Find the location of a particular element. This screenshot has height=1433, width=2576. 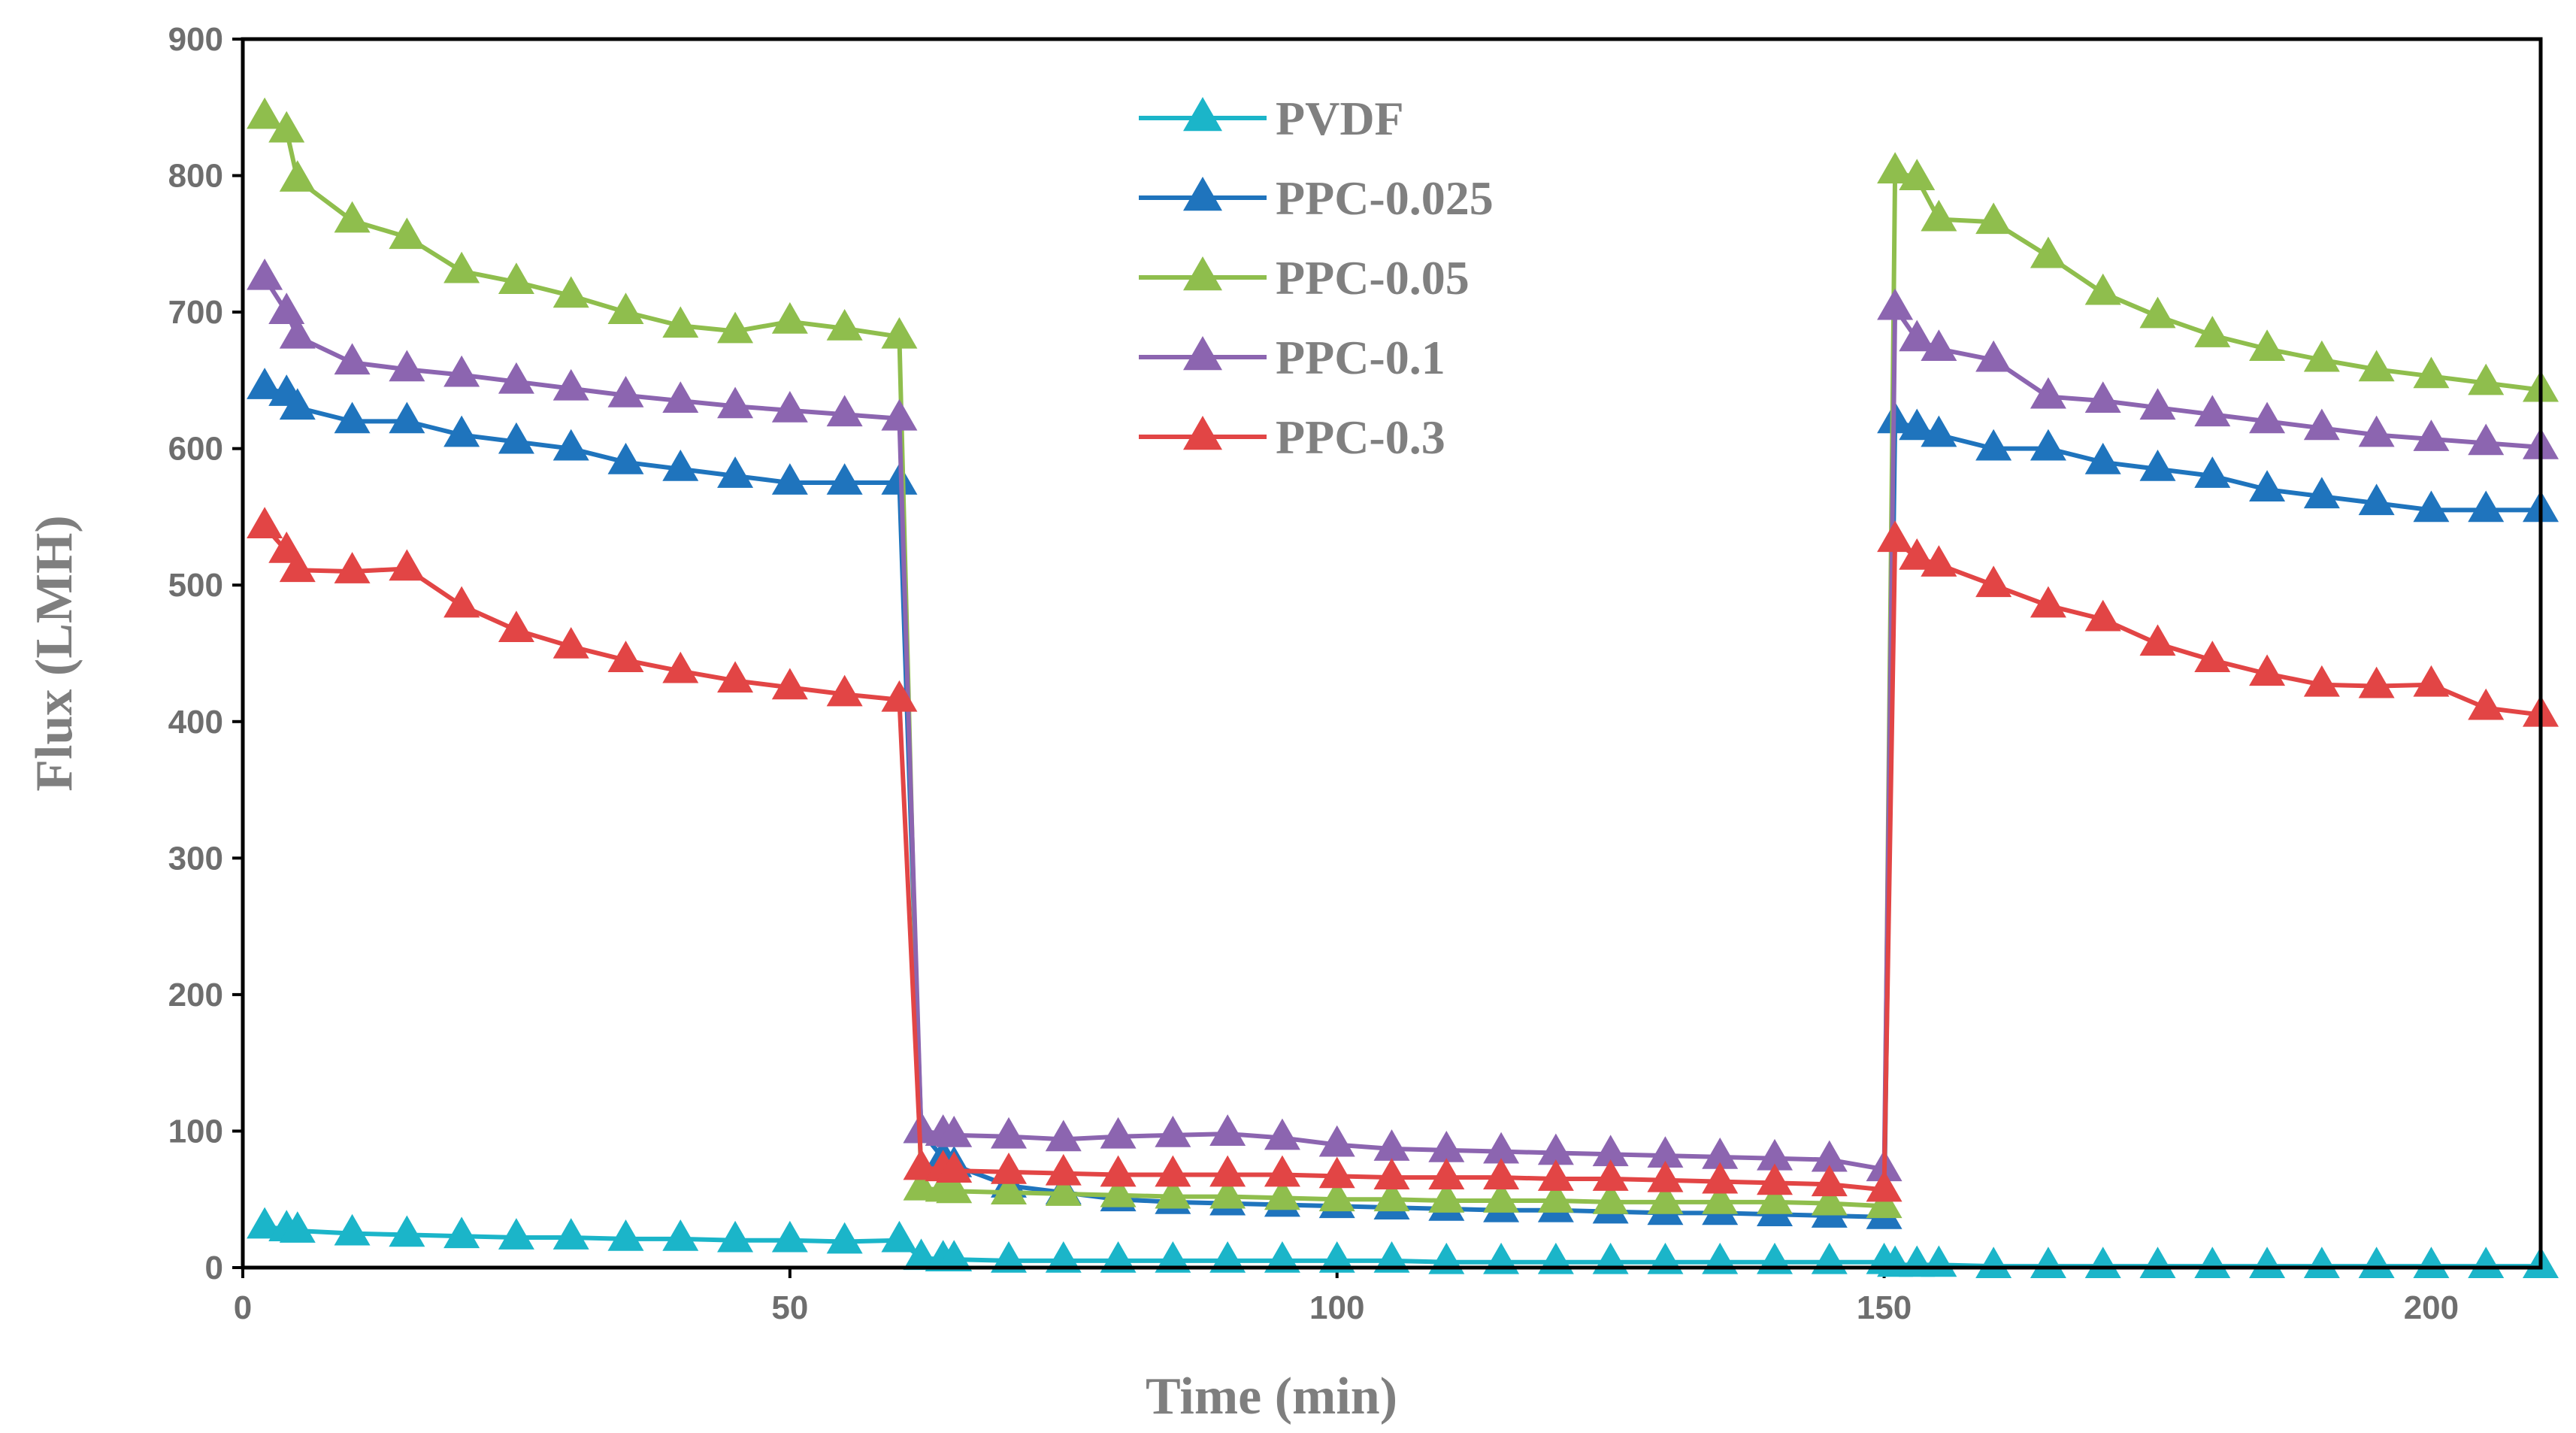

y-tick-label: 100 is located at coordinates (195, 1131).